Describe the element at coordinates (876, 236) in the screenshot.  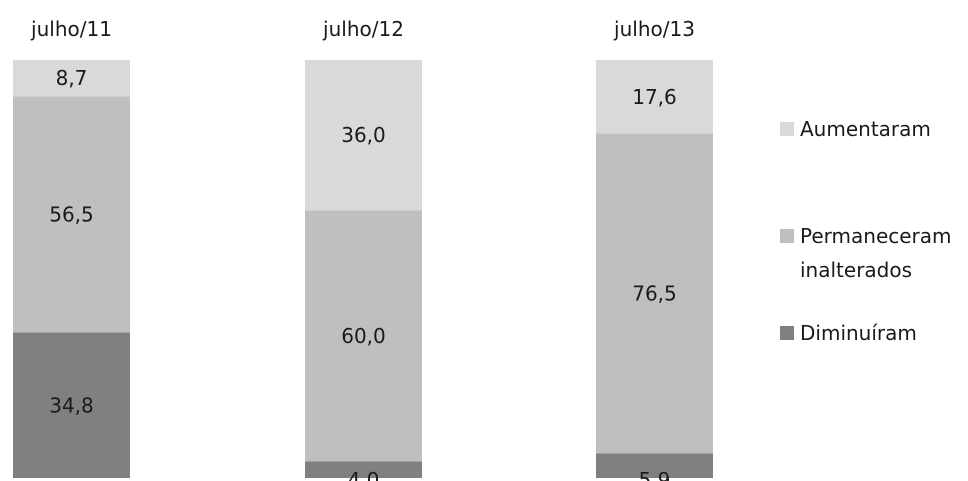
I see `legend-label: Permaneceram` at that location.